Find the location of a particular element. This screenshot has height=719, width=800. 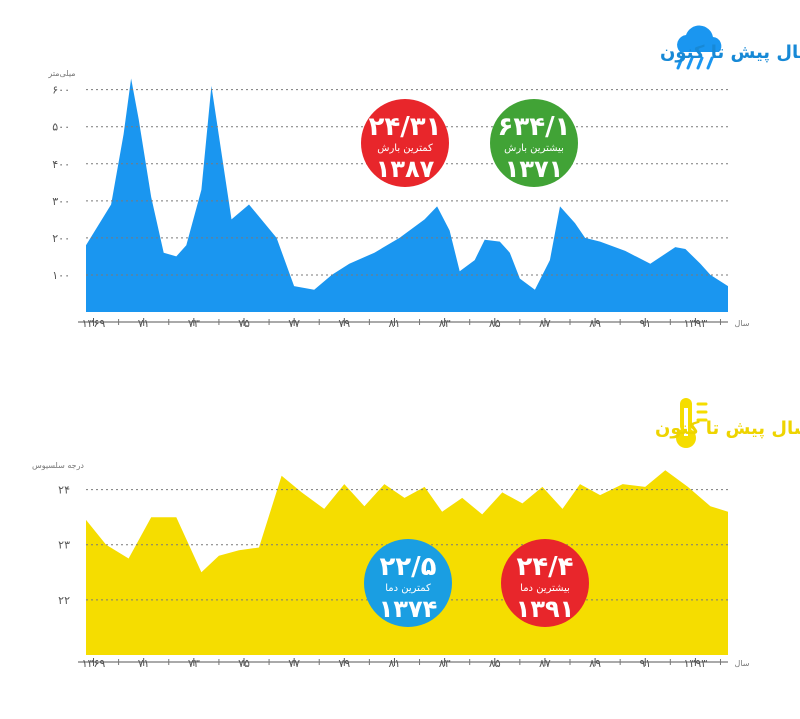

badge-value: ۲۴/۳۱ is located at coordinates (405, 127).